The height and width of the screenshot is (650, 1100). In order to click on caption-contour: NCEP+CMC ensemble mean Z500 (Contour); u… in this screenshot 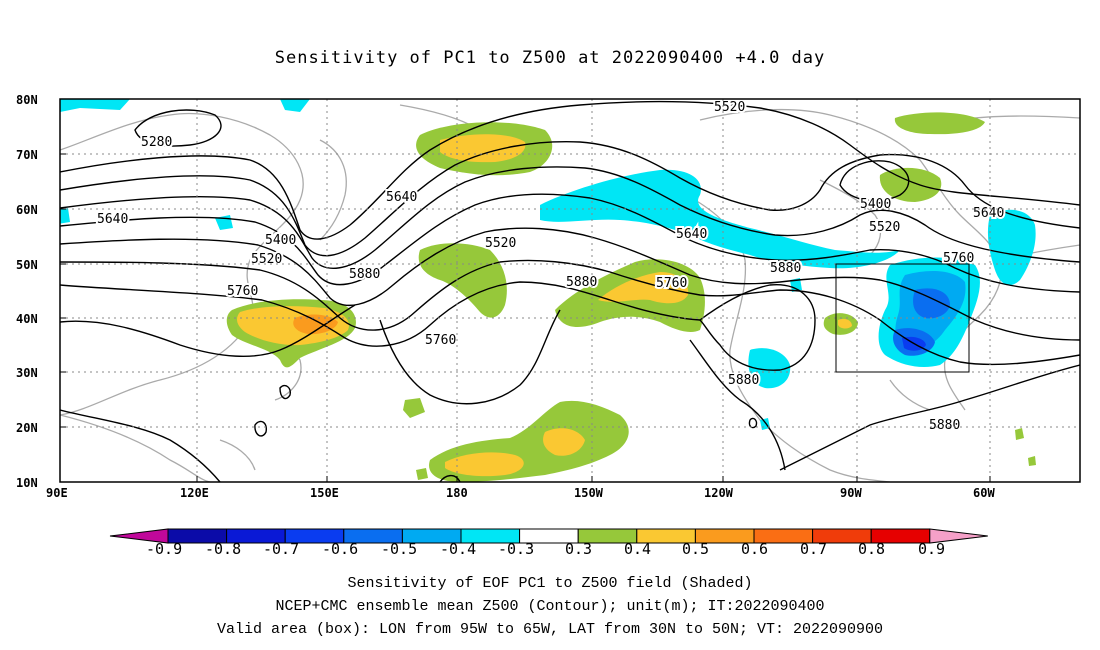, I will do `click(550, 606)`.